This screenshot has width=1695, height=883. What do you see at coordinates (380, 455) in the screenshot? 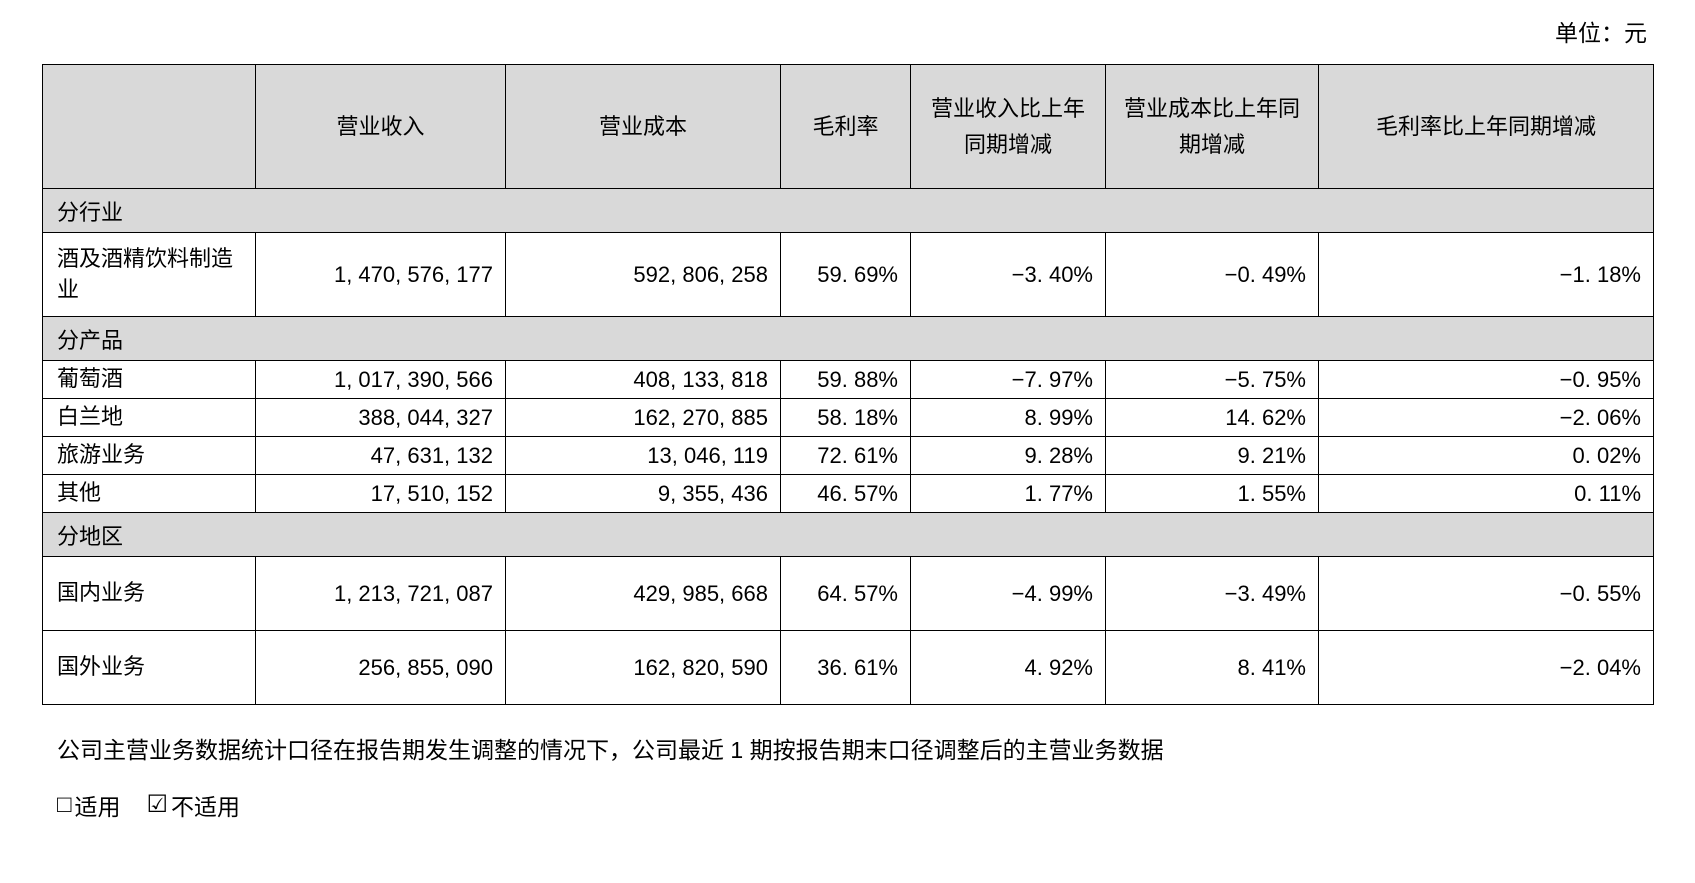
I see `value-cell: 47, 631, 132` at bounding box center [380, 455].